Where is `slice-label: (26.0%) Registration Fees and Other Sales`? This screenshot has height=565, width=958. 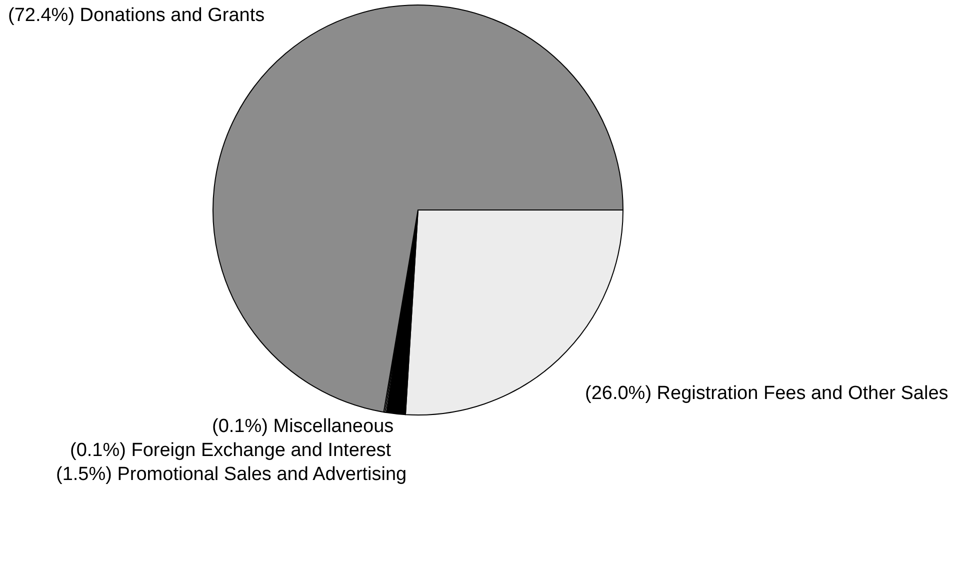 slice-label: (26.0%) Registration Fees and Other Sales is located at coordinates (766, 393).